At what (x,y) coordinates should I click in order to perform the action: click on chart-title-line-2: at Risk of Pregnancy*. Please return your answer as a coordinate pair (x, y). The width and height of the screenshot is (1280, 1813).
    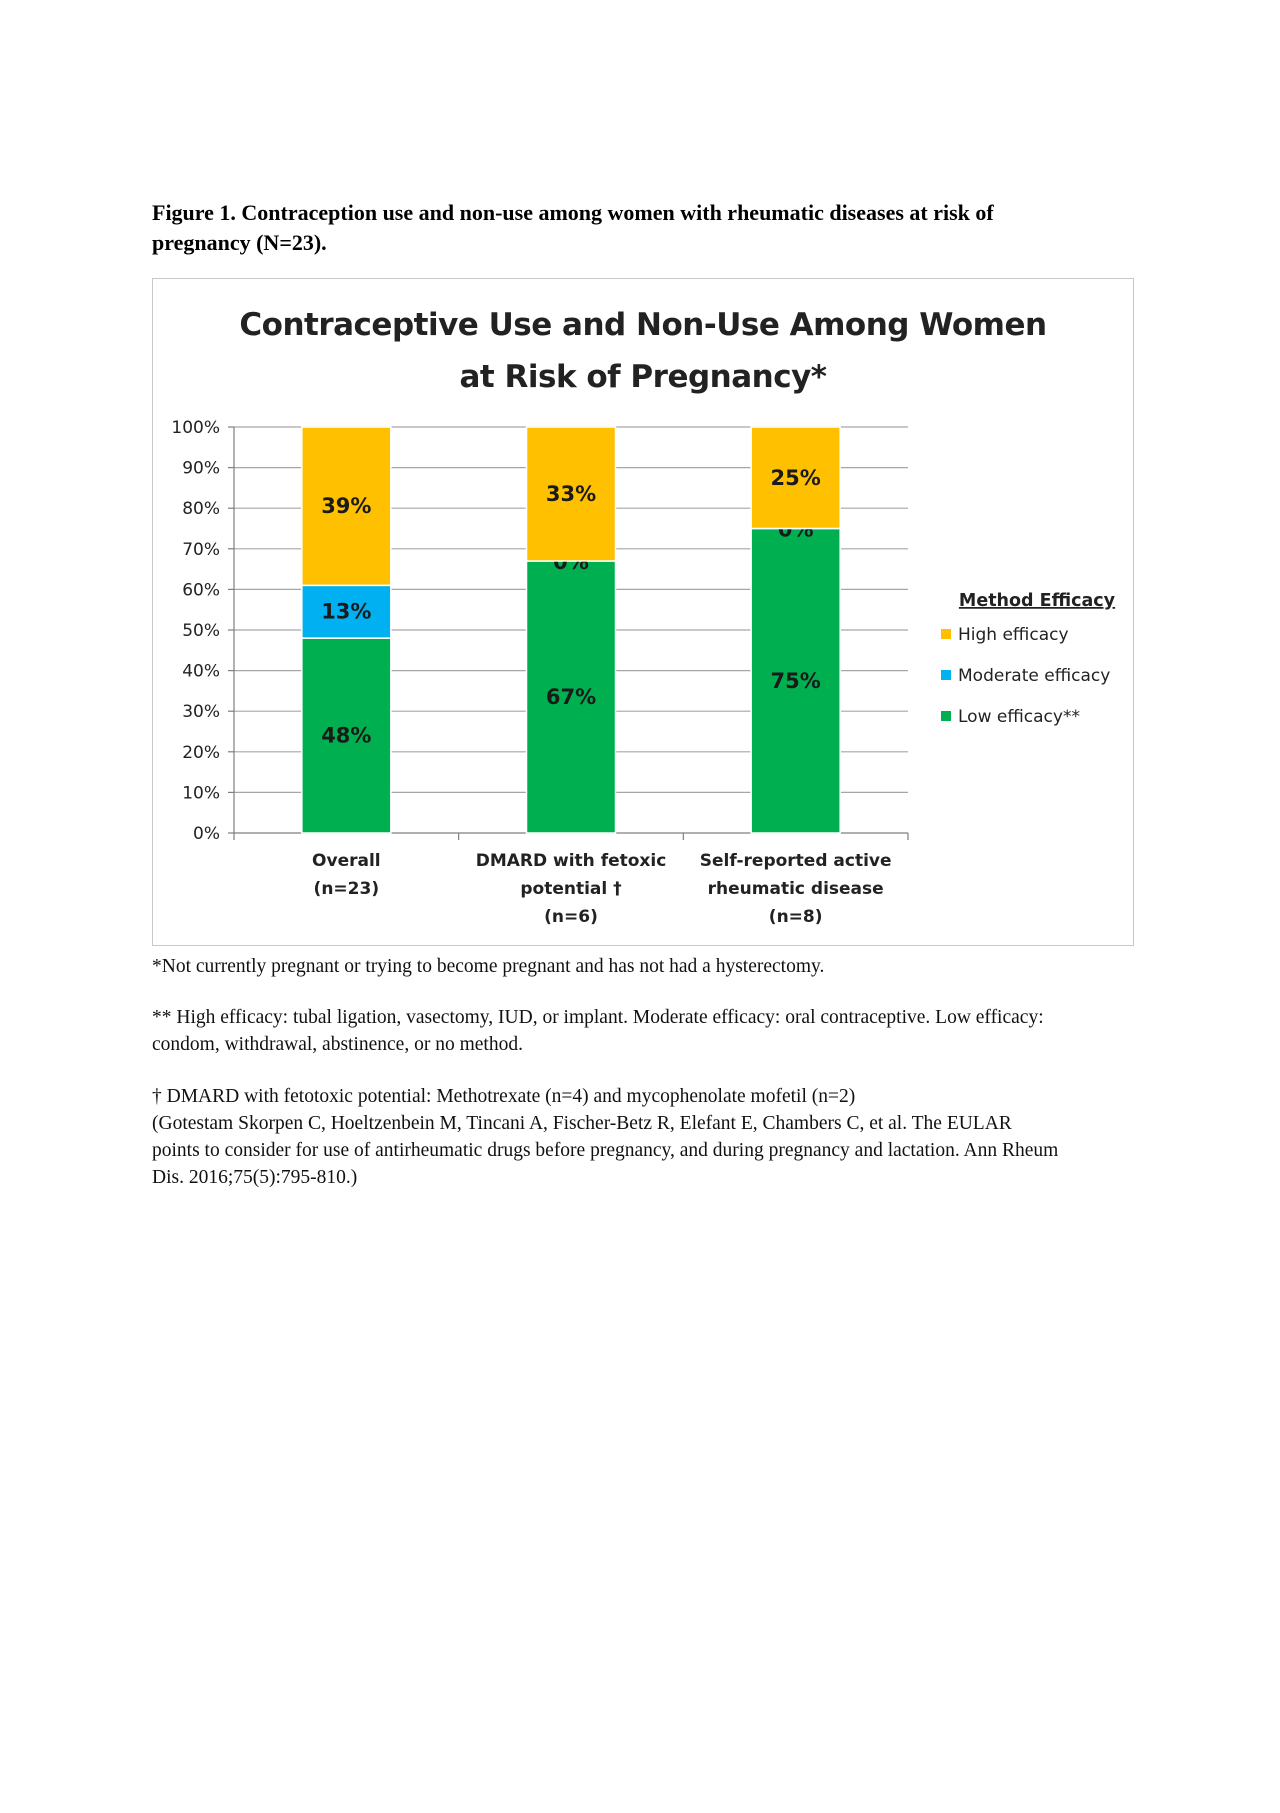
    Looking at the image, I should click on (643, 377).